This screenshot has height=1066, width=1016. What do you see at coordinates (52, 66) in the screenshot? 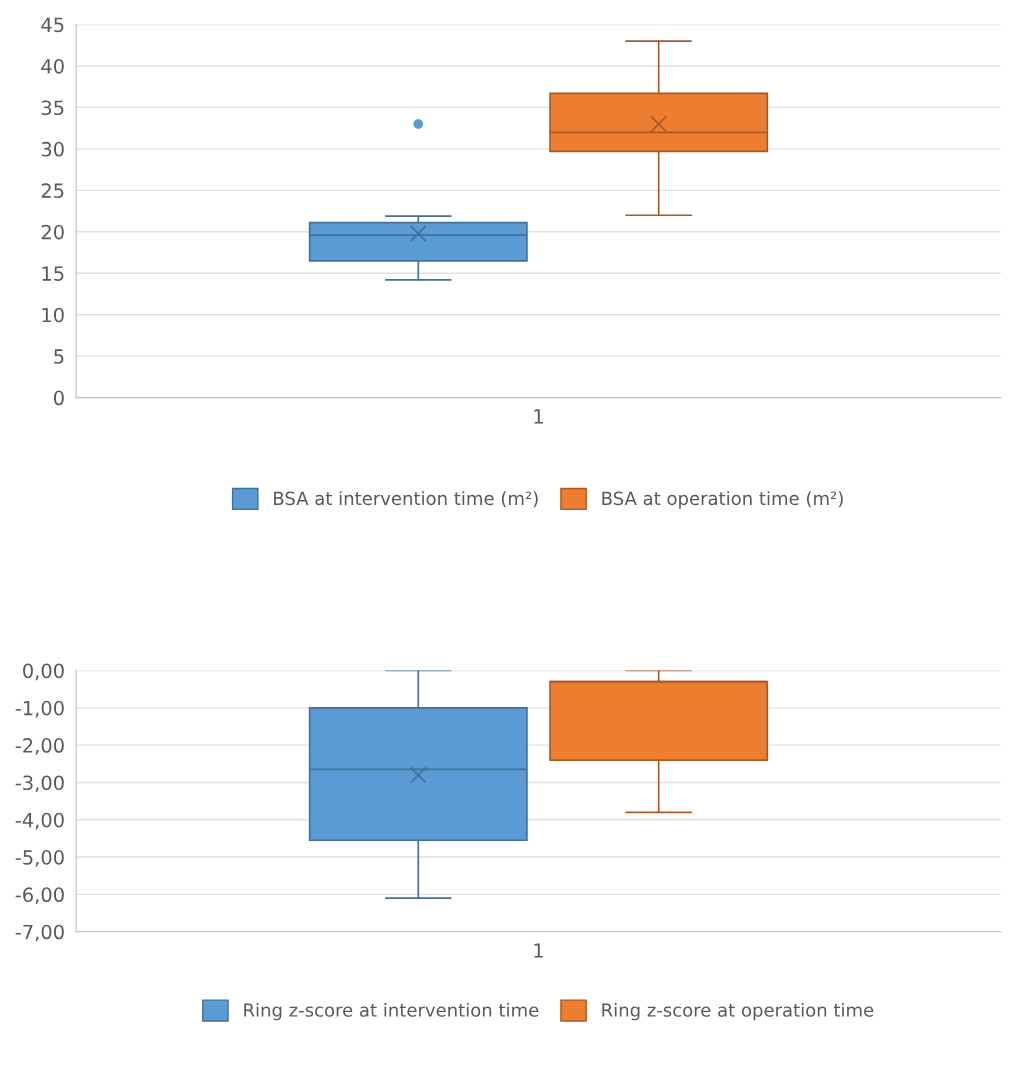
I see `y-tick-label: 40` at bounding box center [52, 66].